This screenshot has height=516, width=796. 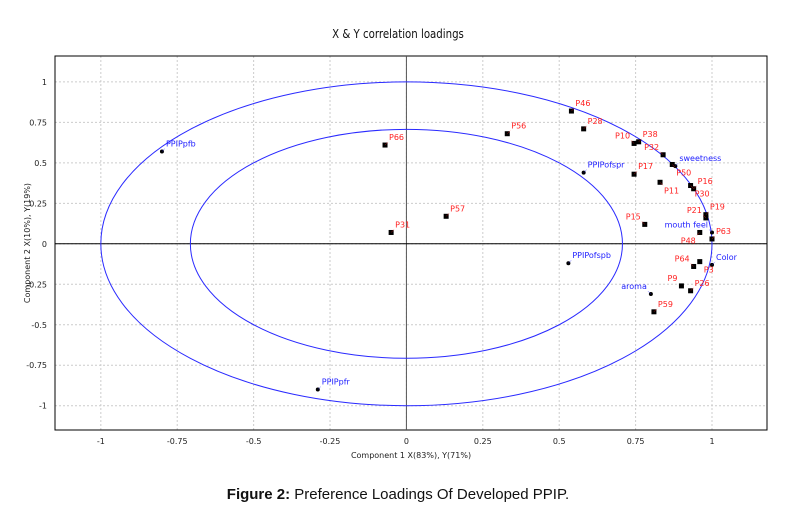 I want to click on point-label: P48, so click(x=688, y=240).